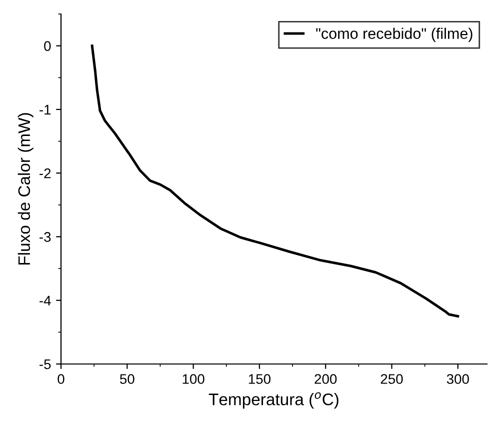 The height and width of the screenshot is (421, 489). Describe the element at coordinates (273, 400) in the screenshot. I see `x-axis-title: Temperatura ($^{o}$C)` at that location.